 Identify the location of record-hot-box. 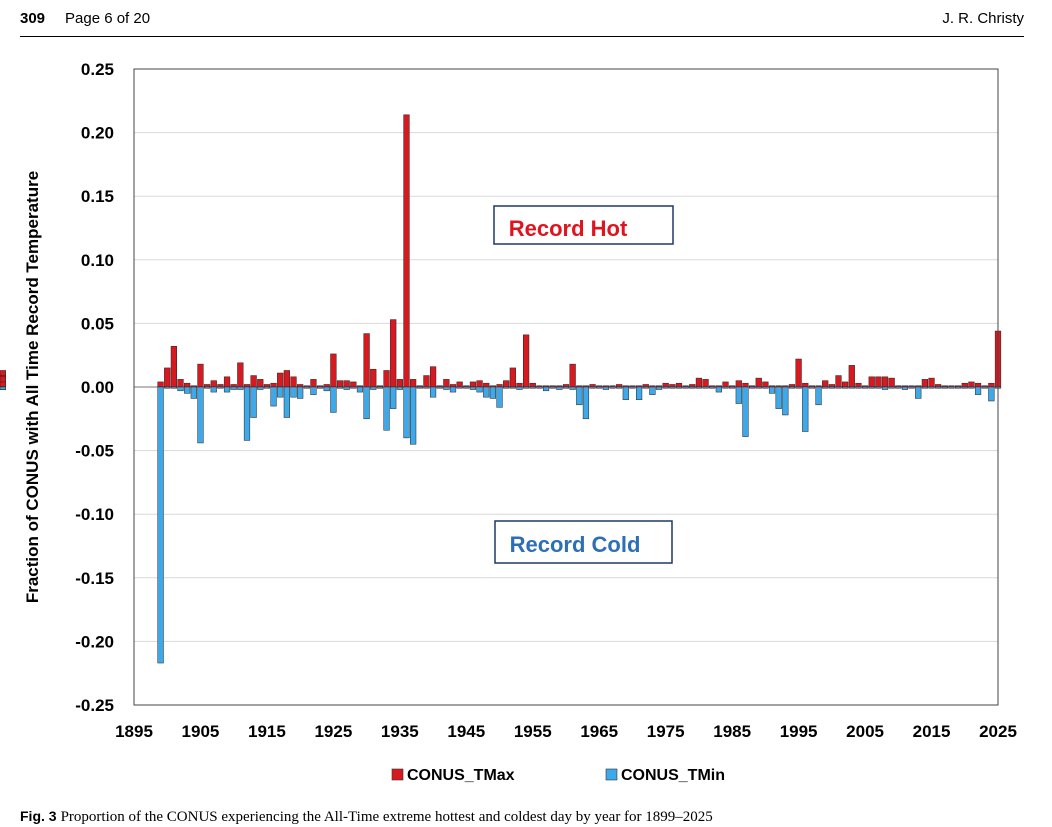
(583, 225).